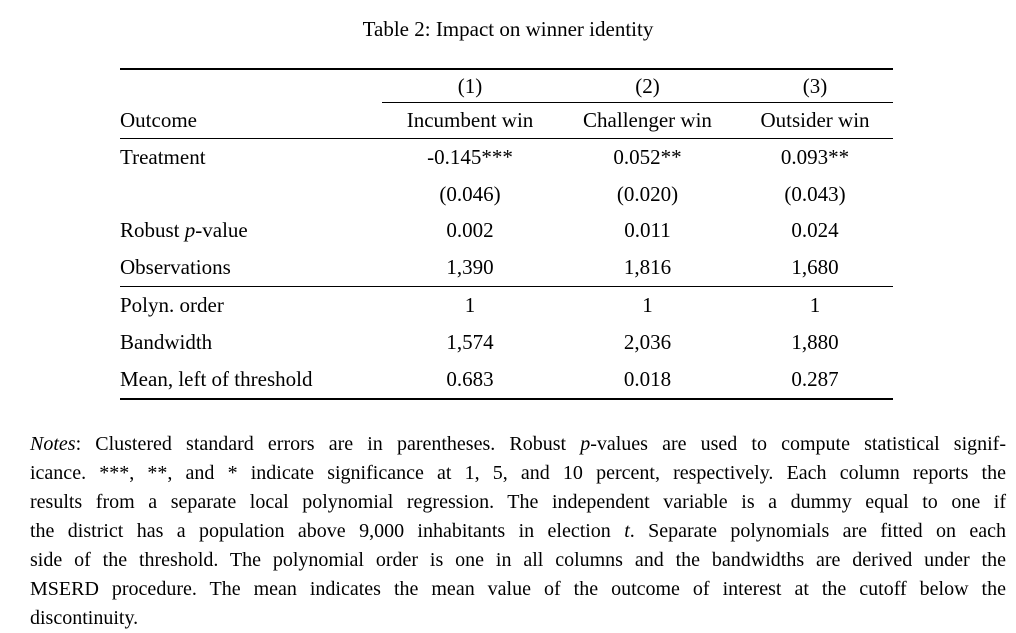 Image resolution: width=1016 pixels, height=633 pixels. I want to click on outcome-header: Outcome, so click(251, 120).